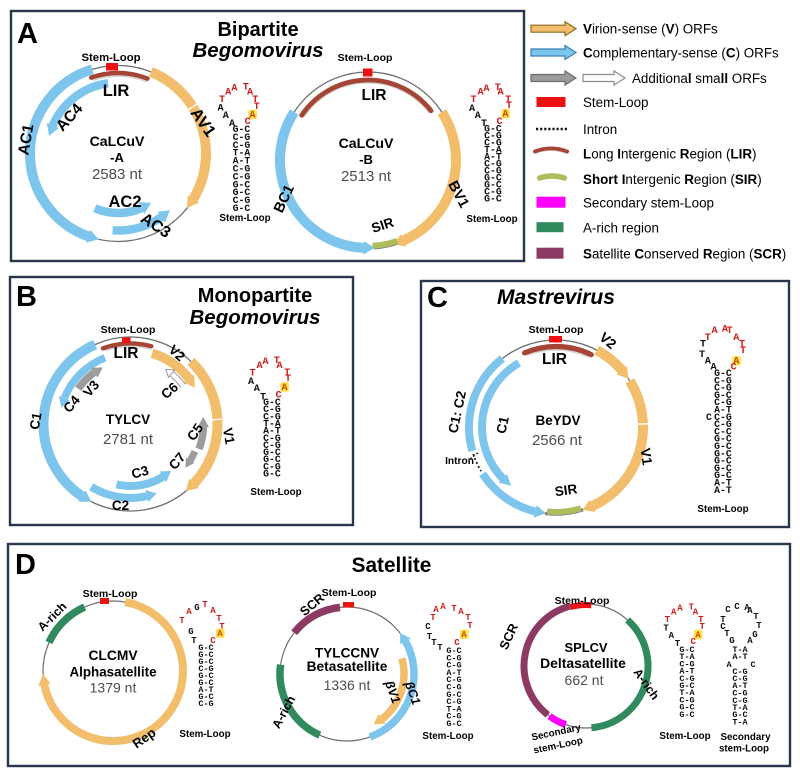 Image resolution: width=800 pixels, height=783 pixels. Describe the element at coordinates (366, 176) in the screenshot. I see `svg-text: 2513 nt` at that location.